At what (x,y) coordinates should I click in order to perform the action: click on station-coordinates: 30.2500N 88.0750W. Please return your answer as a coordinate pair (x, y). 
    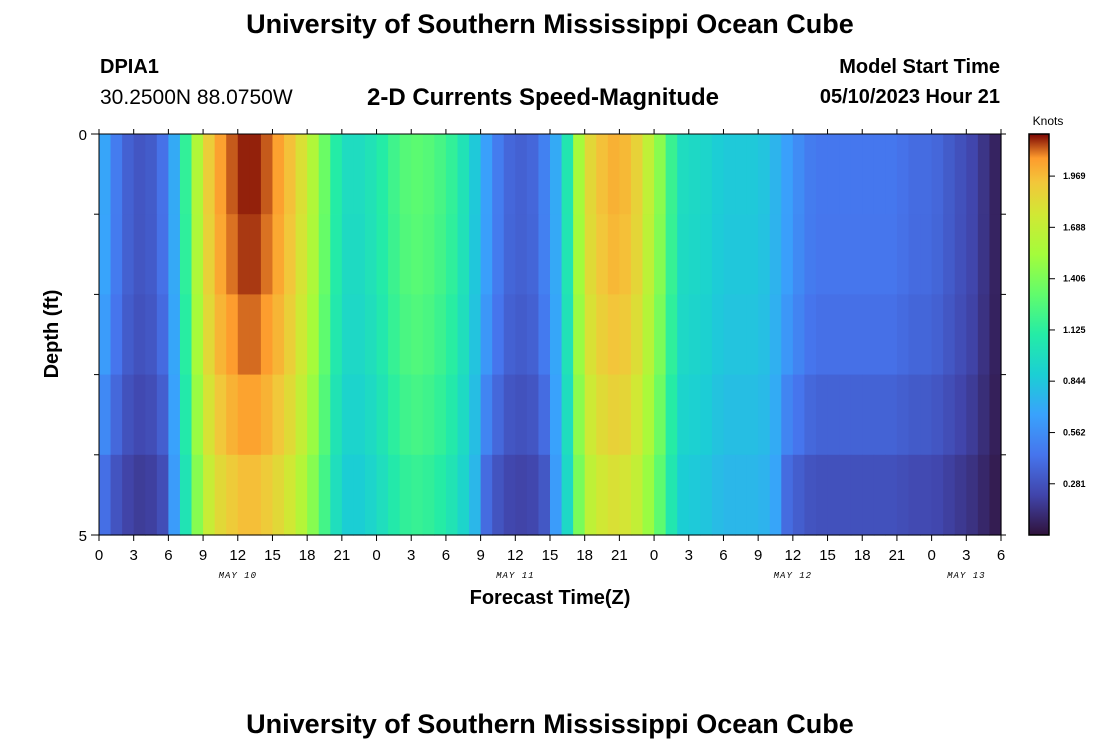
    Looking at the image, I should click on (196, 97).